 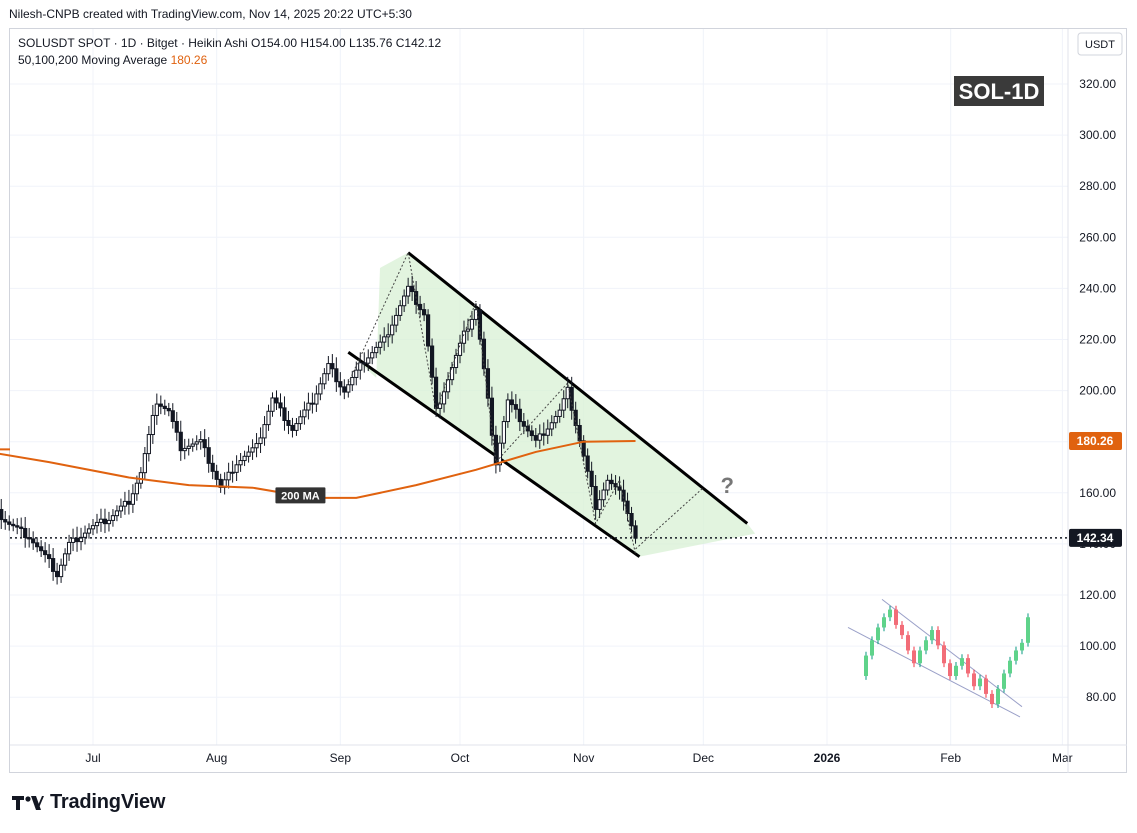 I want to click on chart-title: SOL-1D, so click(x=999, y=91).